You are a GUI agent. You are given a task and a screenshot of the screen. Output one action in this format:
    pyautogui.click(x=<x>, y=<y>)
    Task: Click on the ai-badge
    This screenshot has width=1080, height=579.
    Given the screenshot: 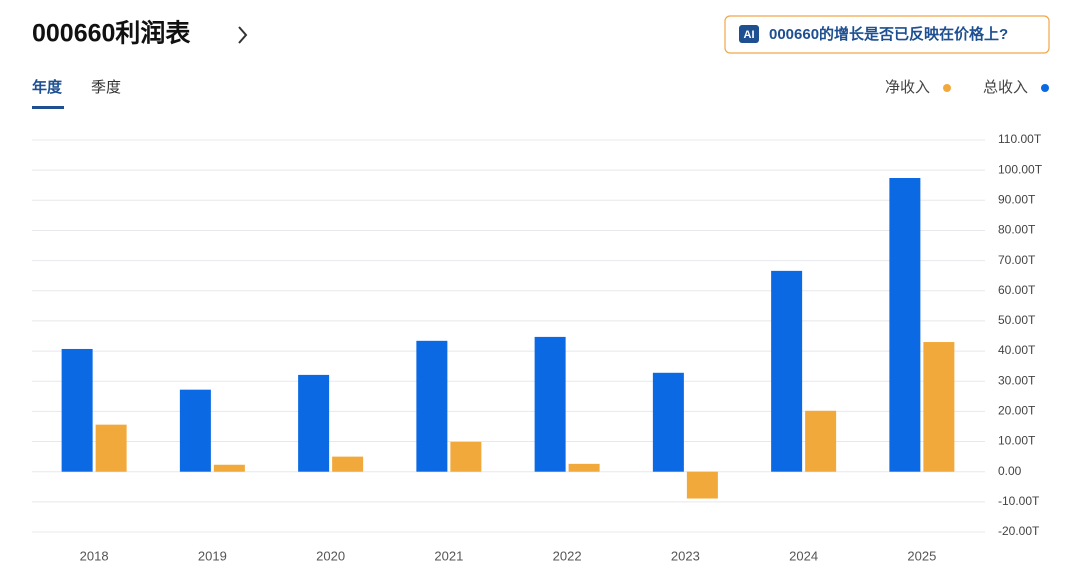 What is the action you would take?
    pyautogui.click(x=749, y=34)
    